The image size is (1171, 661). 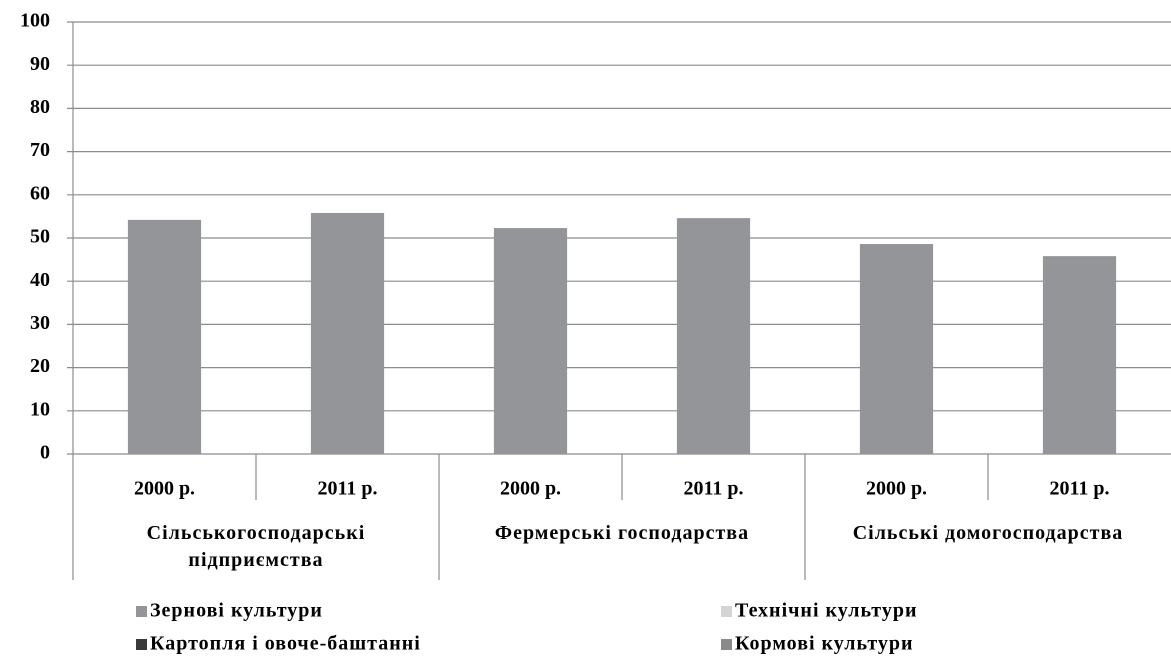 I want to click on group-label: Сільські домогосподарства, so click(x=988, y=533).